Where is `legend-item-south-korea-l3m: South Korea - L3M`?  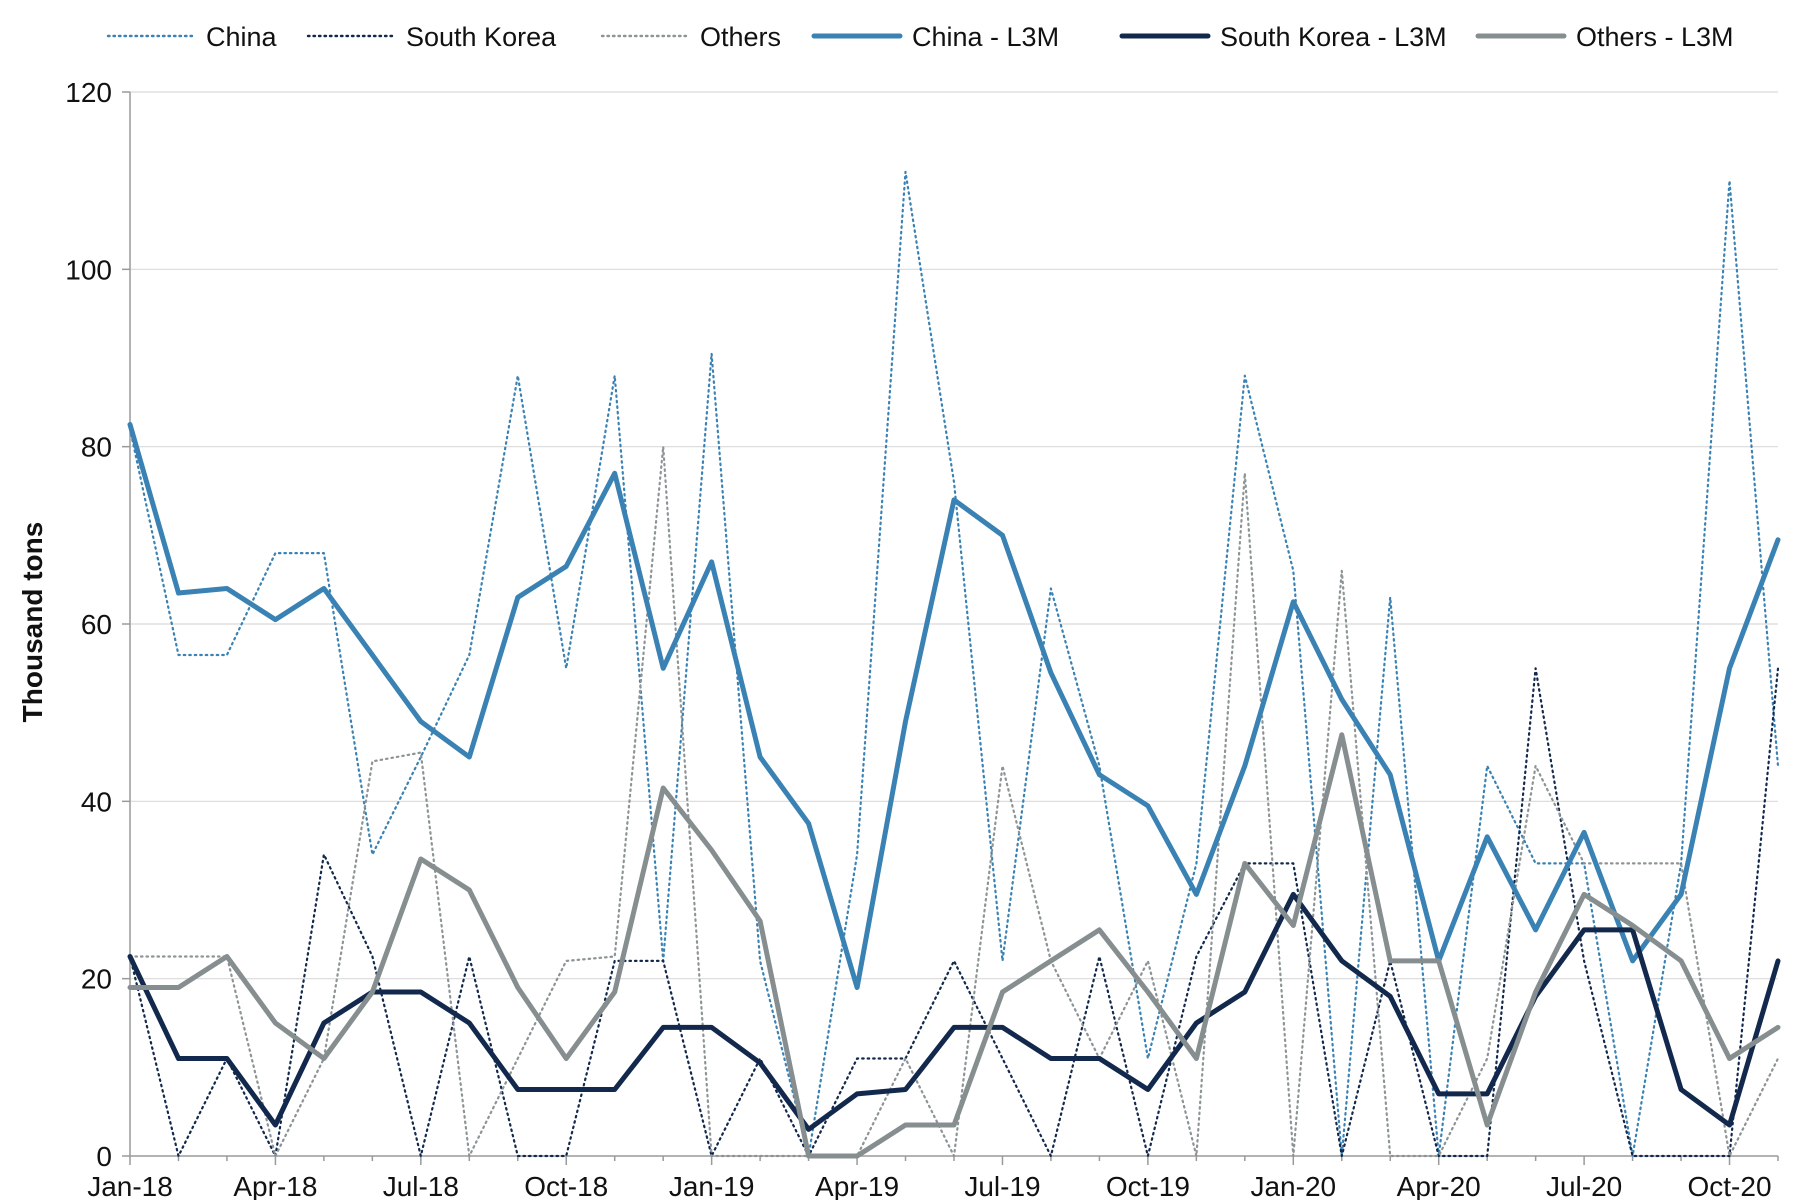
legend-item-south-korea-l3m: South Korea - L3M is located at coordinates (1283, 37).